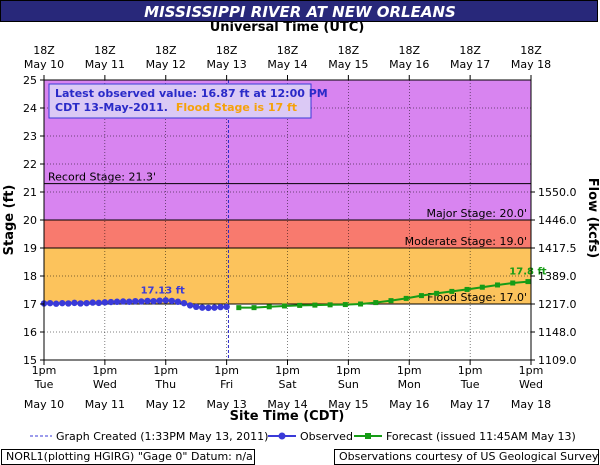  I want to click on bottom-tick-day: Thu, so click(165, 384).